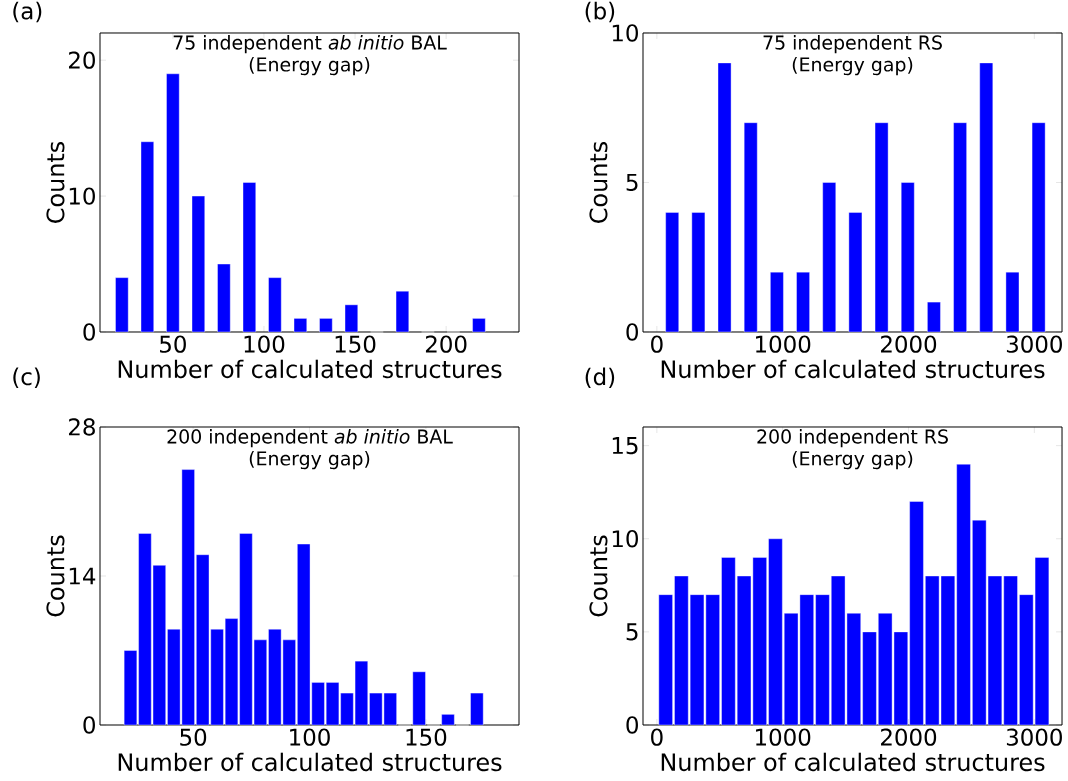 The image size is (1068, 781). I want to click on chart-title: 75 independent RS, so click(852, 44).